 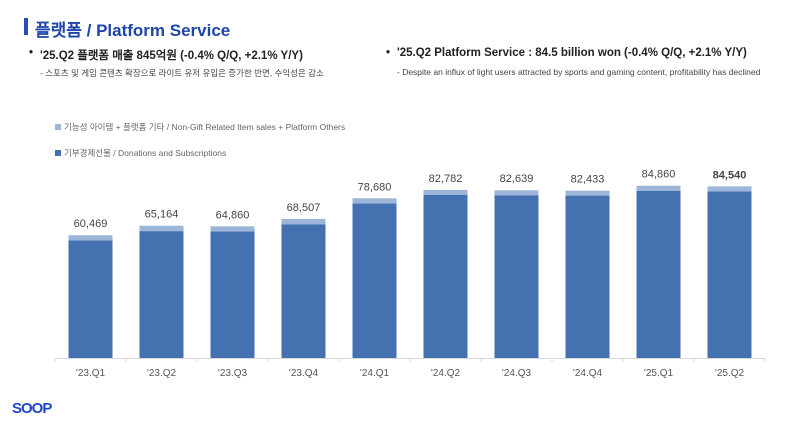 I want to click on legend-item-donations: 기부경제선물 / Donations and Subscriptions, so click(x=140, y=153).